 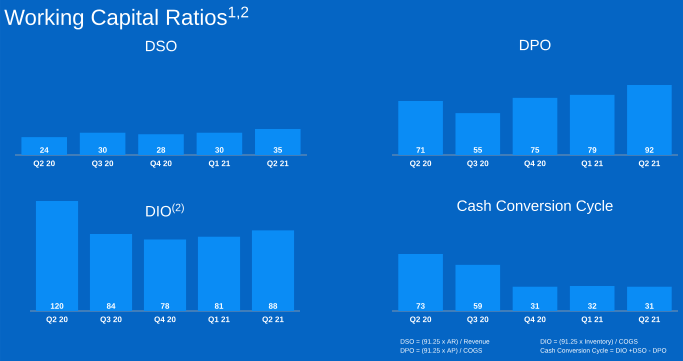 I want to click on data-label: 88, so click(x=273, y=306).